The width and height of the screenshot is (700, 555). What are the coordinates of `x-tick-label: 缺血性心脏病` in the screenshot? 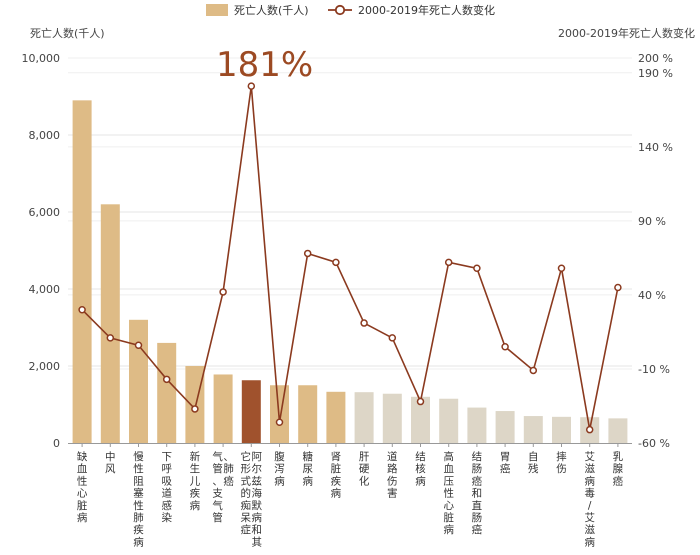 It's located at (82, 487).